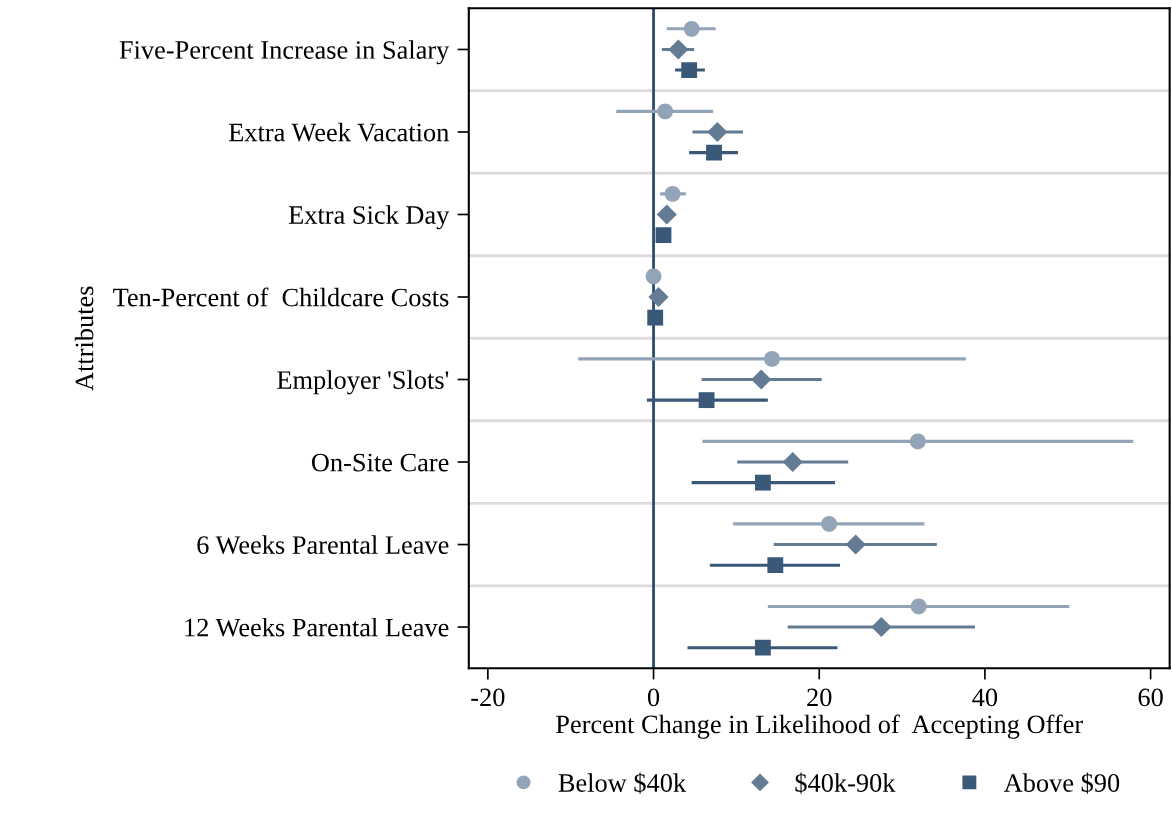 The image size is (1172, 821). I want to click on x-tick-label: 20, so click(819, 697).